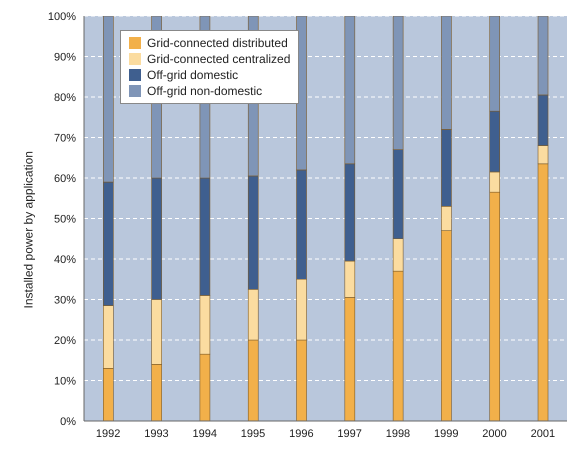  Describe the element at coordinates (192, 75) in the screenshot. I see `legend-label: Off-grid domestic` at that location.